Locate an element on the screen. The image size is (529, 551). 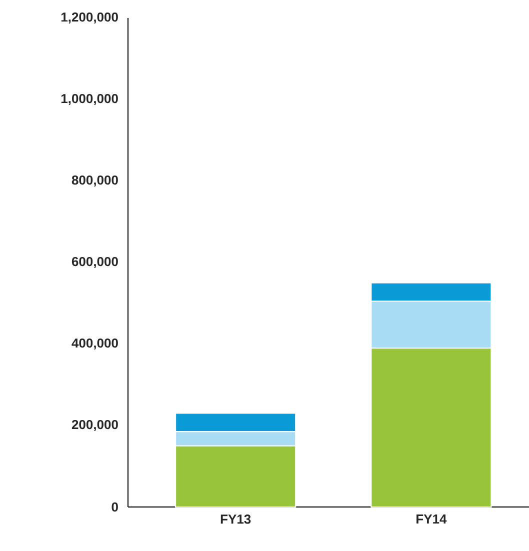
y-tick-label: 800,000 is located at coordinates (95, 181).